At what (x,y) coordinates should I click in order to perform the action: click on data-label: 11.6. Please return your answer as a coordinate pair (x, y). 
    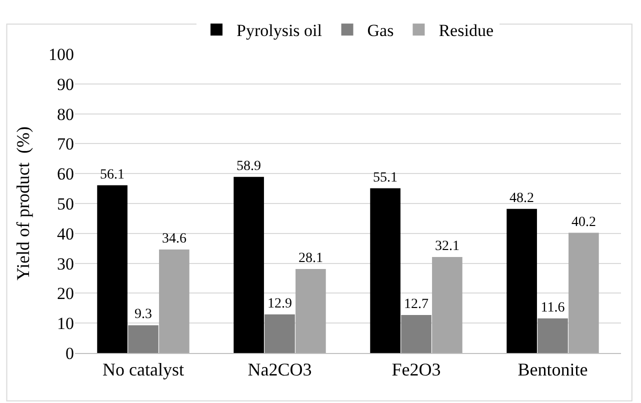
    Looking at the image, I should click on (552, 308).